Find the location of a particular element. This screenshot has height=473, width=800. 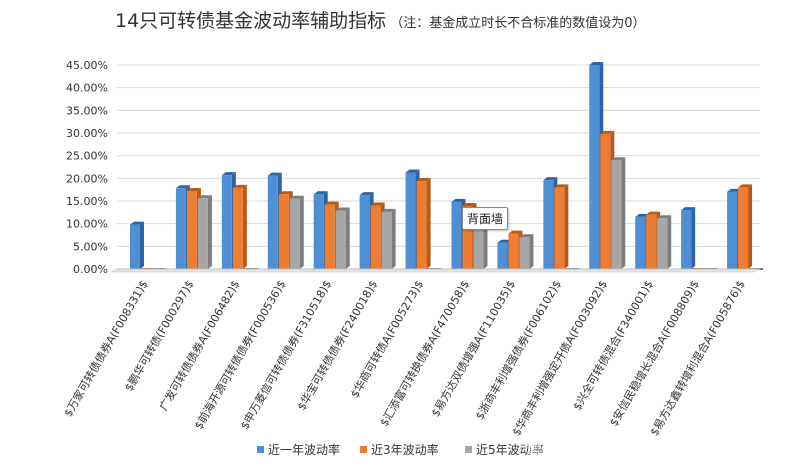

category-label: $浙商丰利增强债券(F006102)$ is located at coordinates (518, 350).